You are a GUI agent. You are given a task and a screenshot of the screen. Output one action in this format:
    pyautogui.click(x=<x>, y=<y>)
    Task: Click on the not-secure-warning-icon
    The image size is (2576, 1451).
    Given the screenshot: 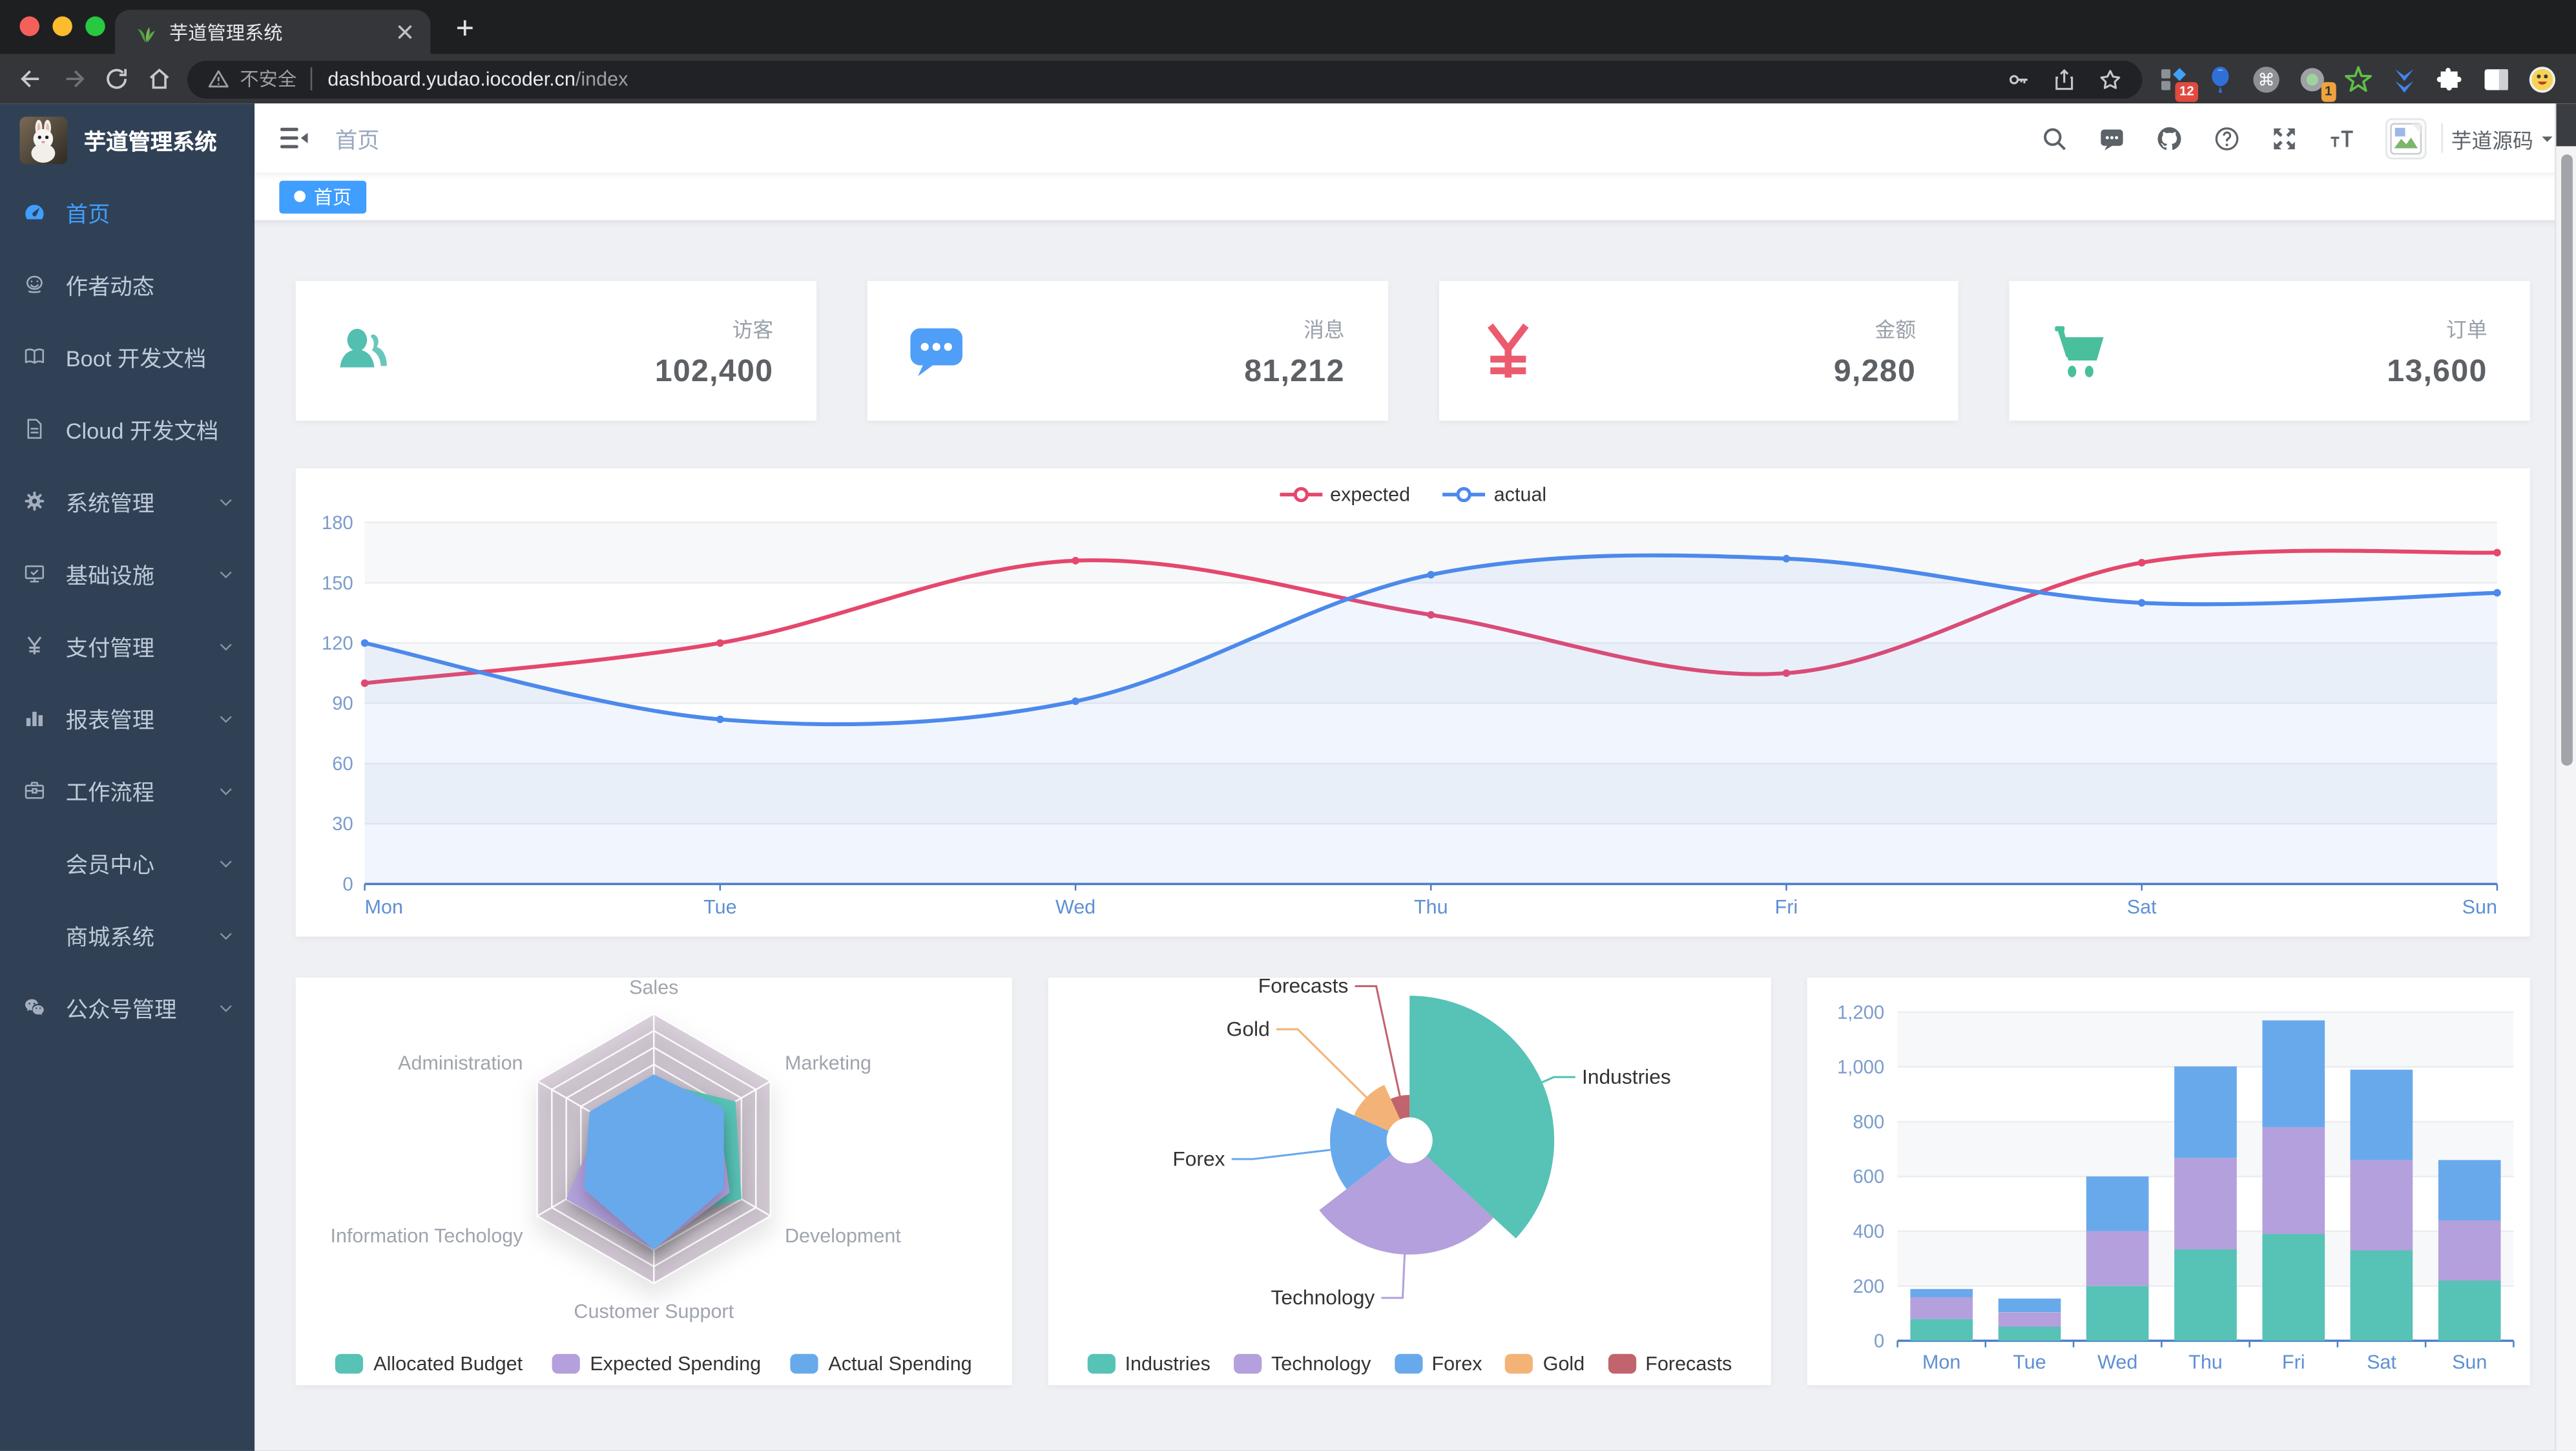 What is the action you would take?
    pyautogui.click(x=218, y=78)
    